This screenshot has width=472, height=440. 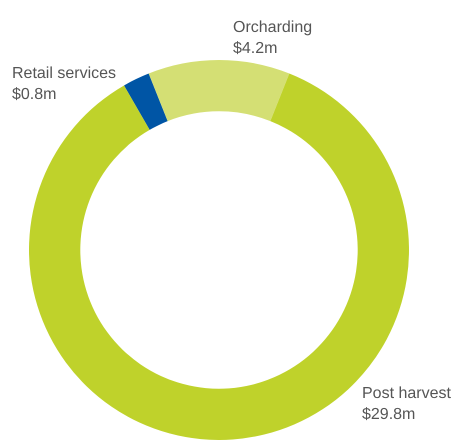 What do you see at coordinates (389, 414) in the screenshot?
I see `data-label: $29.8m` at bounding box center [389, 414].